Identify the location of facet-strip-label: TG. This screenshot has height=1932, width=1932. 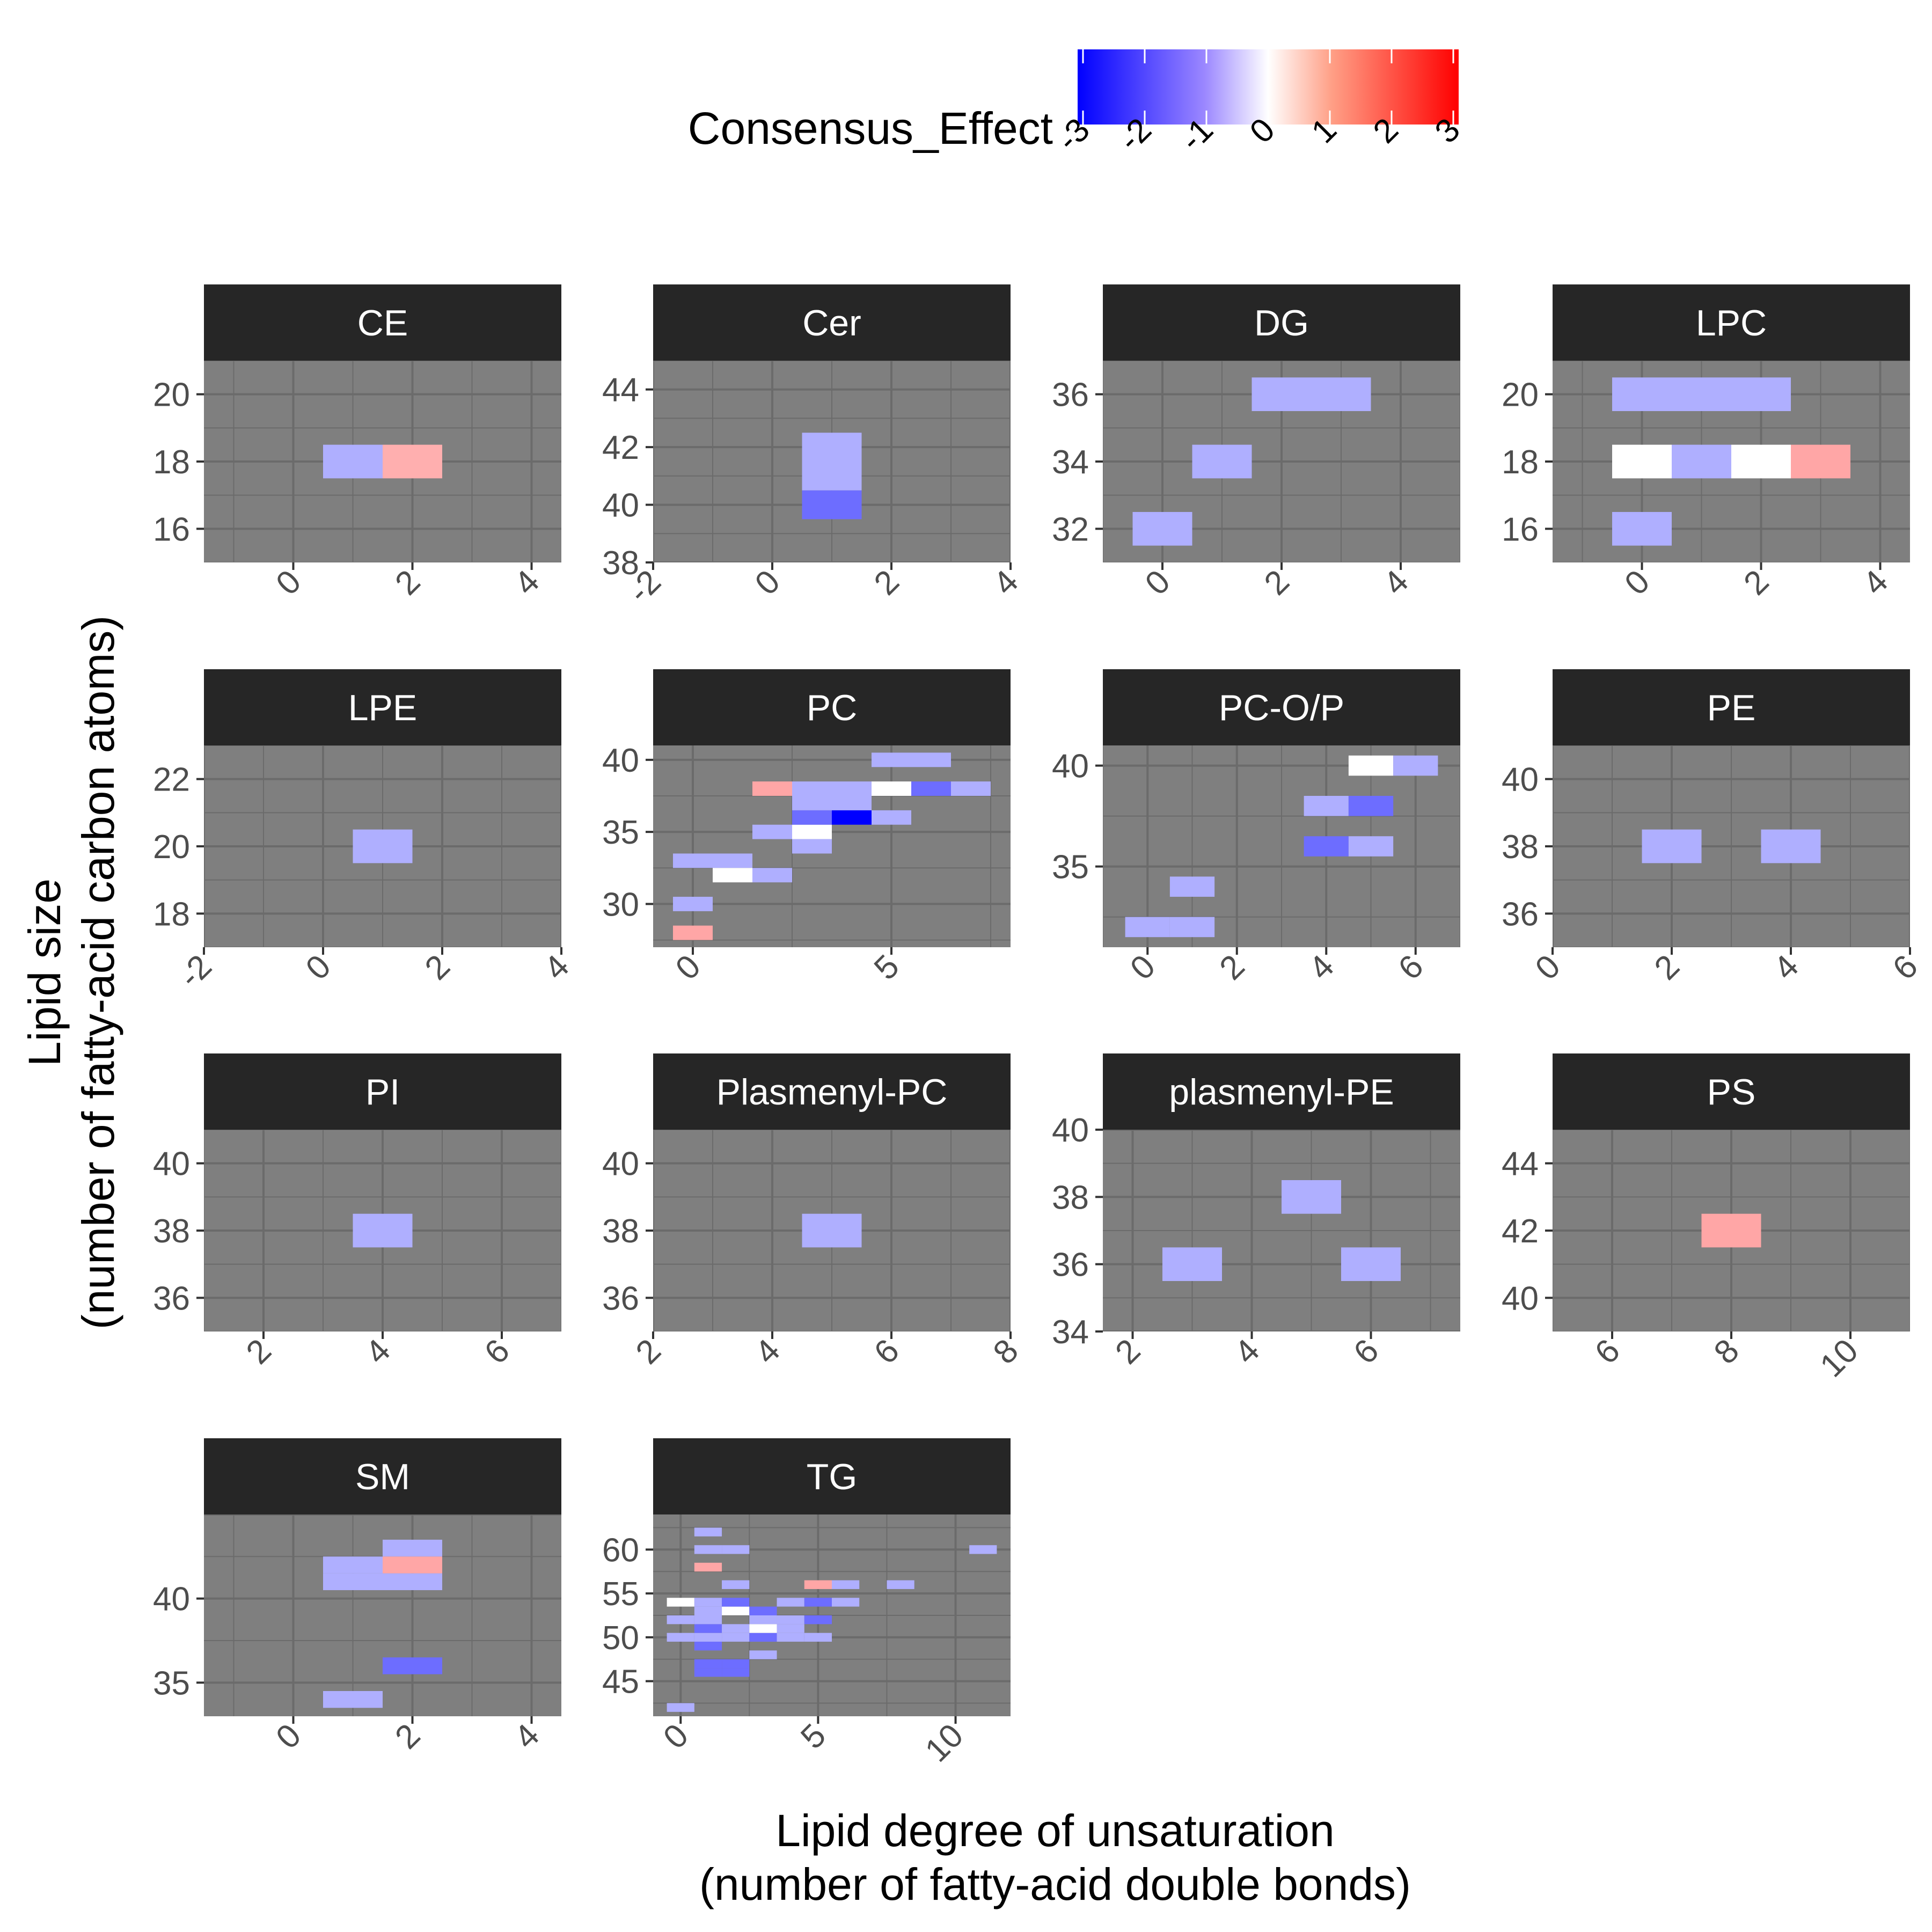
(832, 1477).